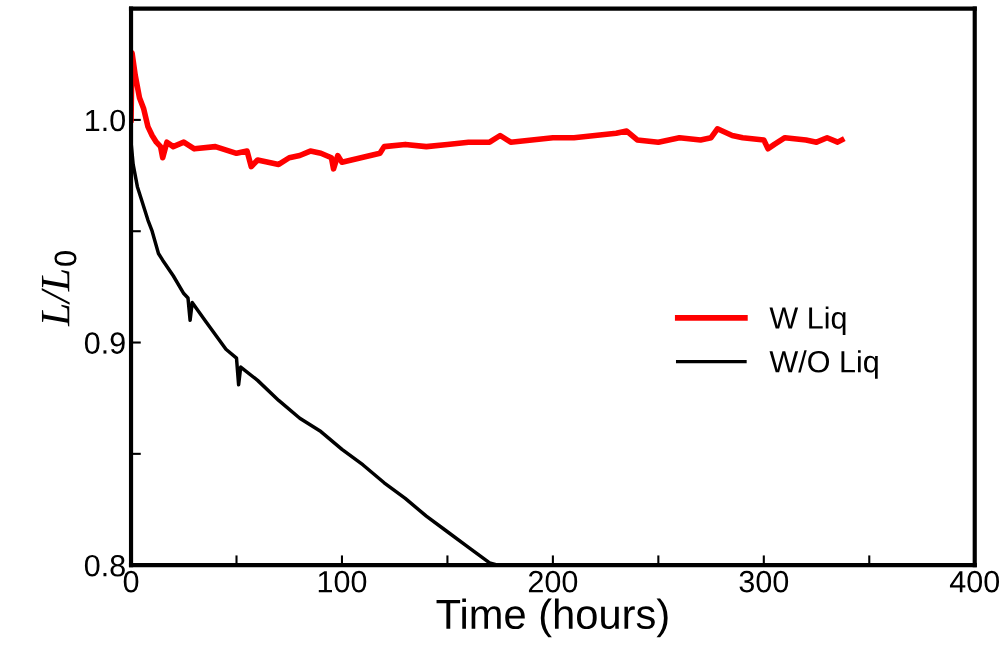 Image resolution: width=1008 pixels, height=661 pixels. I want to click on x-tick-label: 200, so click(553, 581).